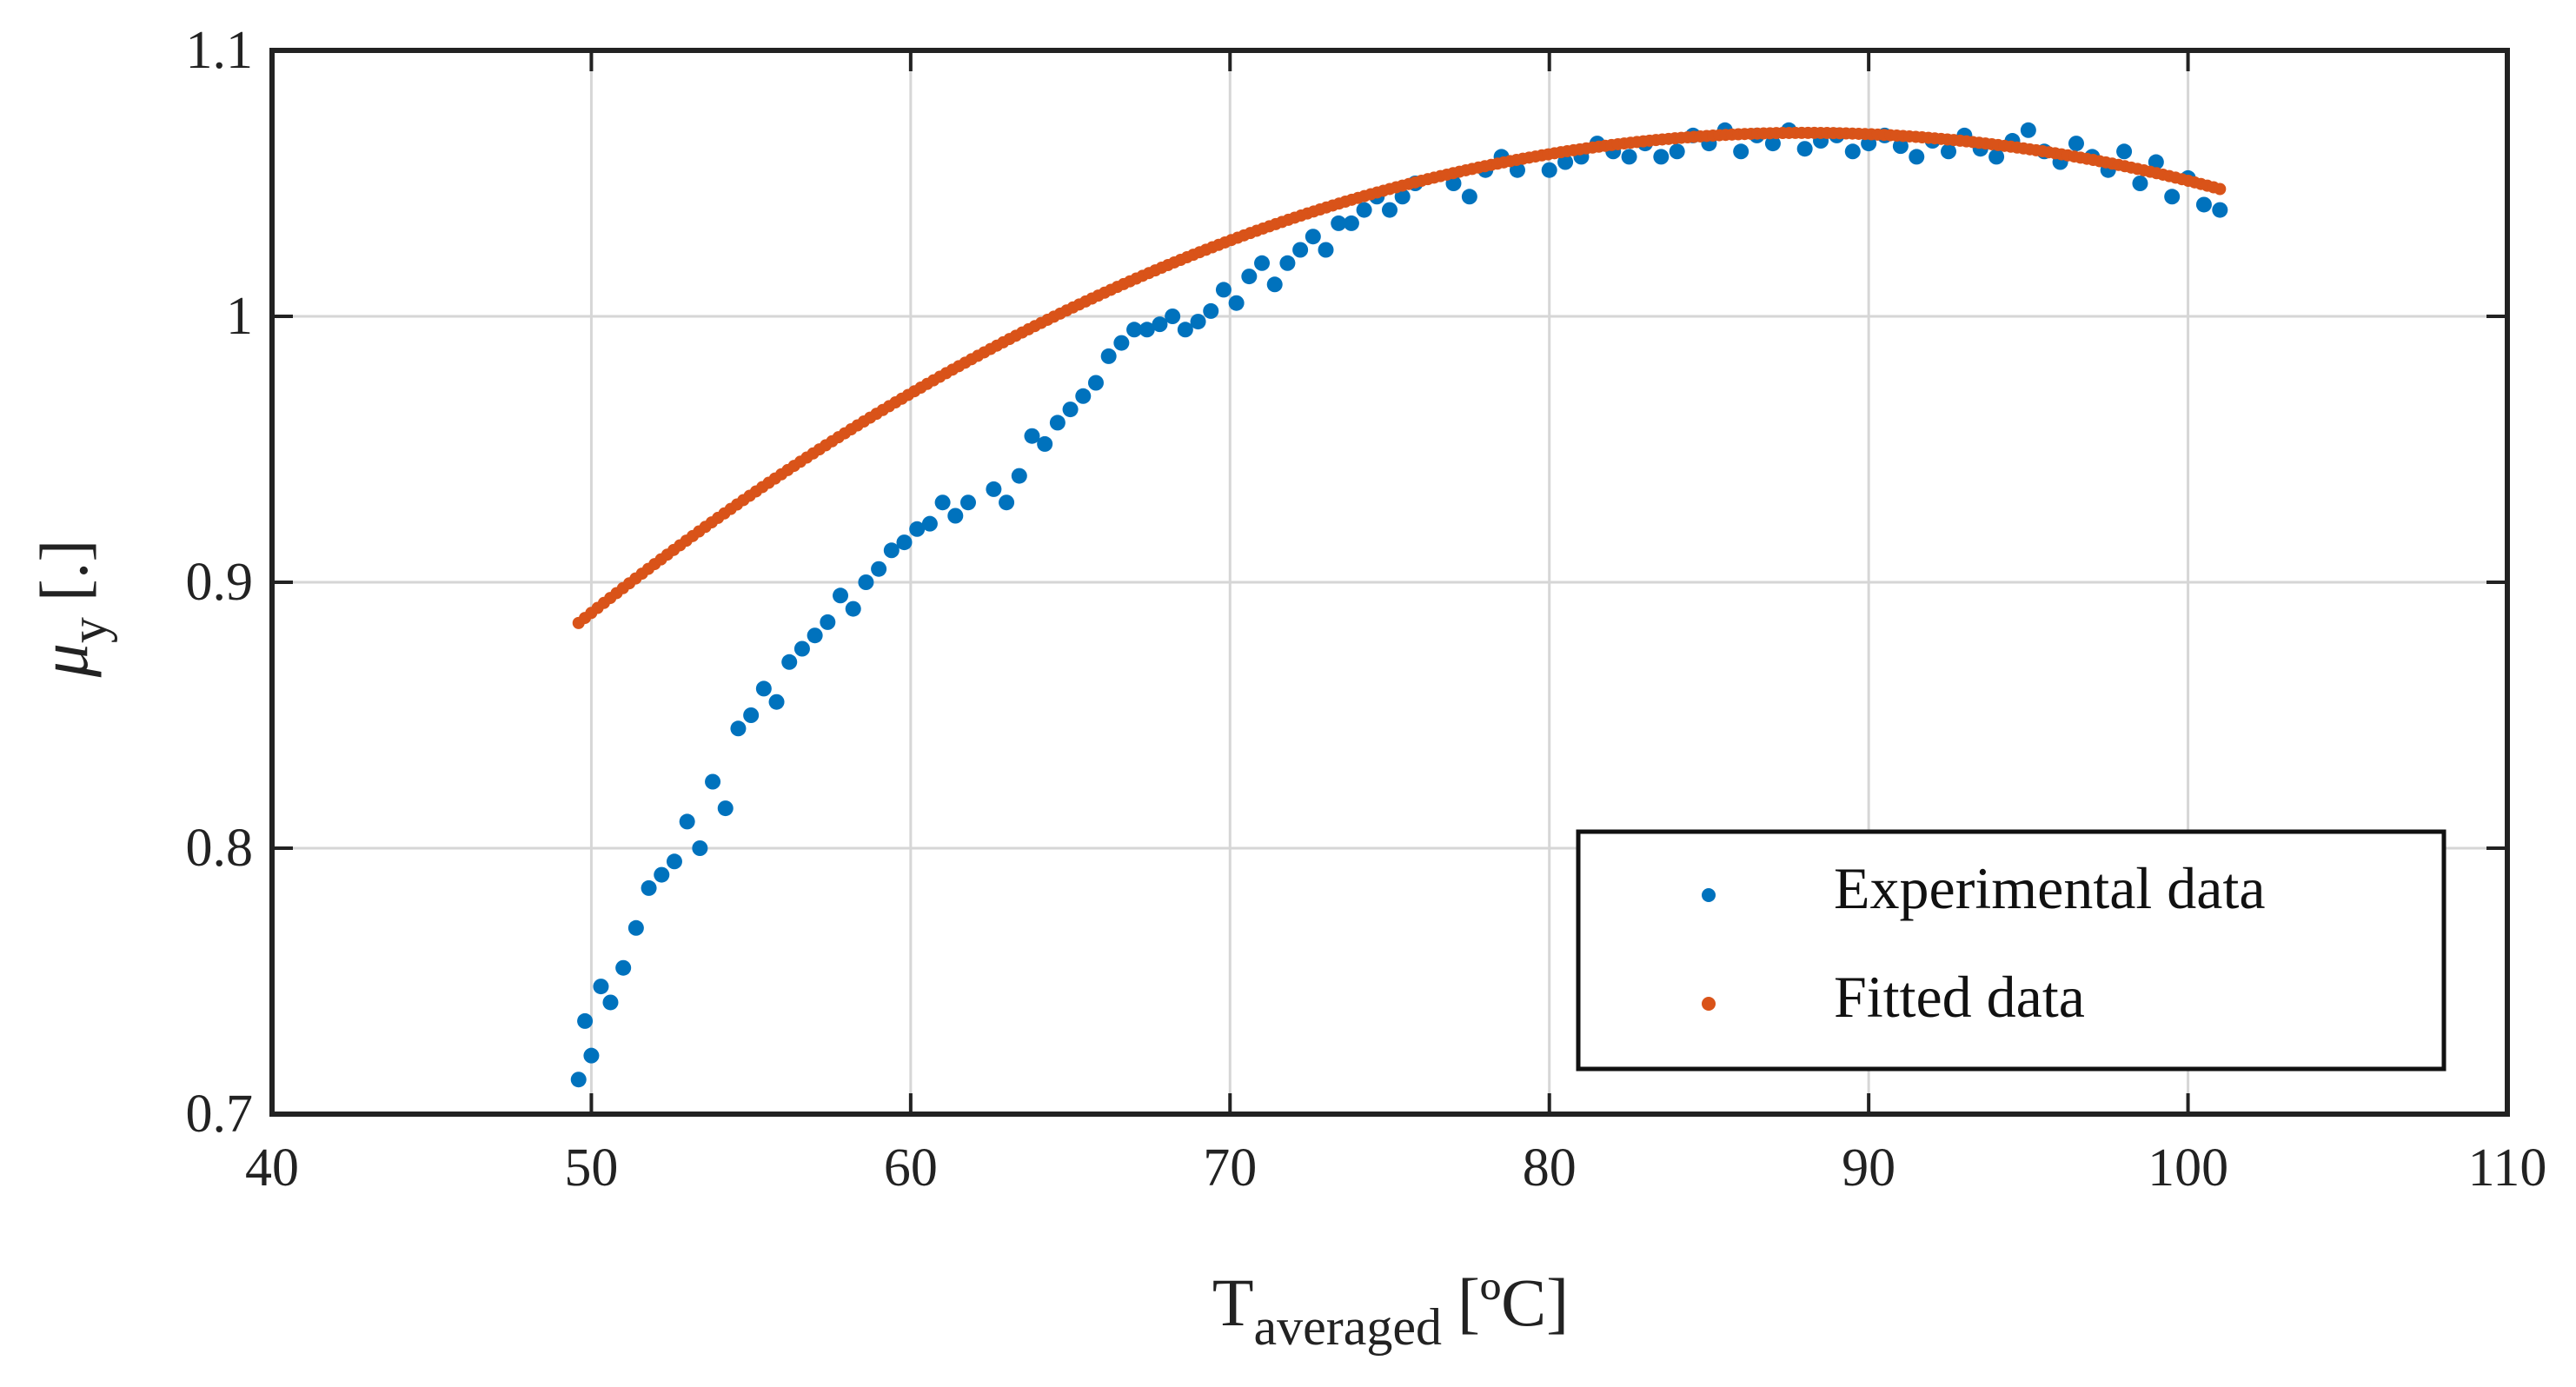  I want to click on y-tick-label: 1, so click(239, 316).